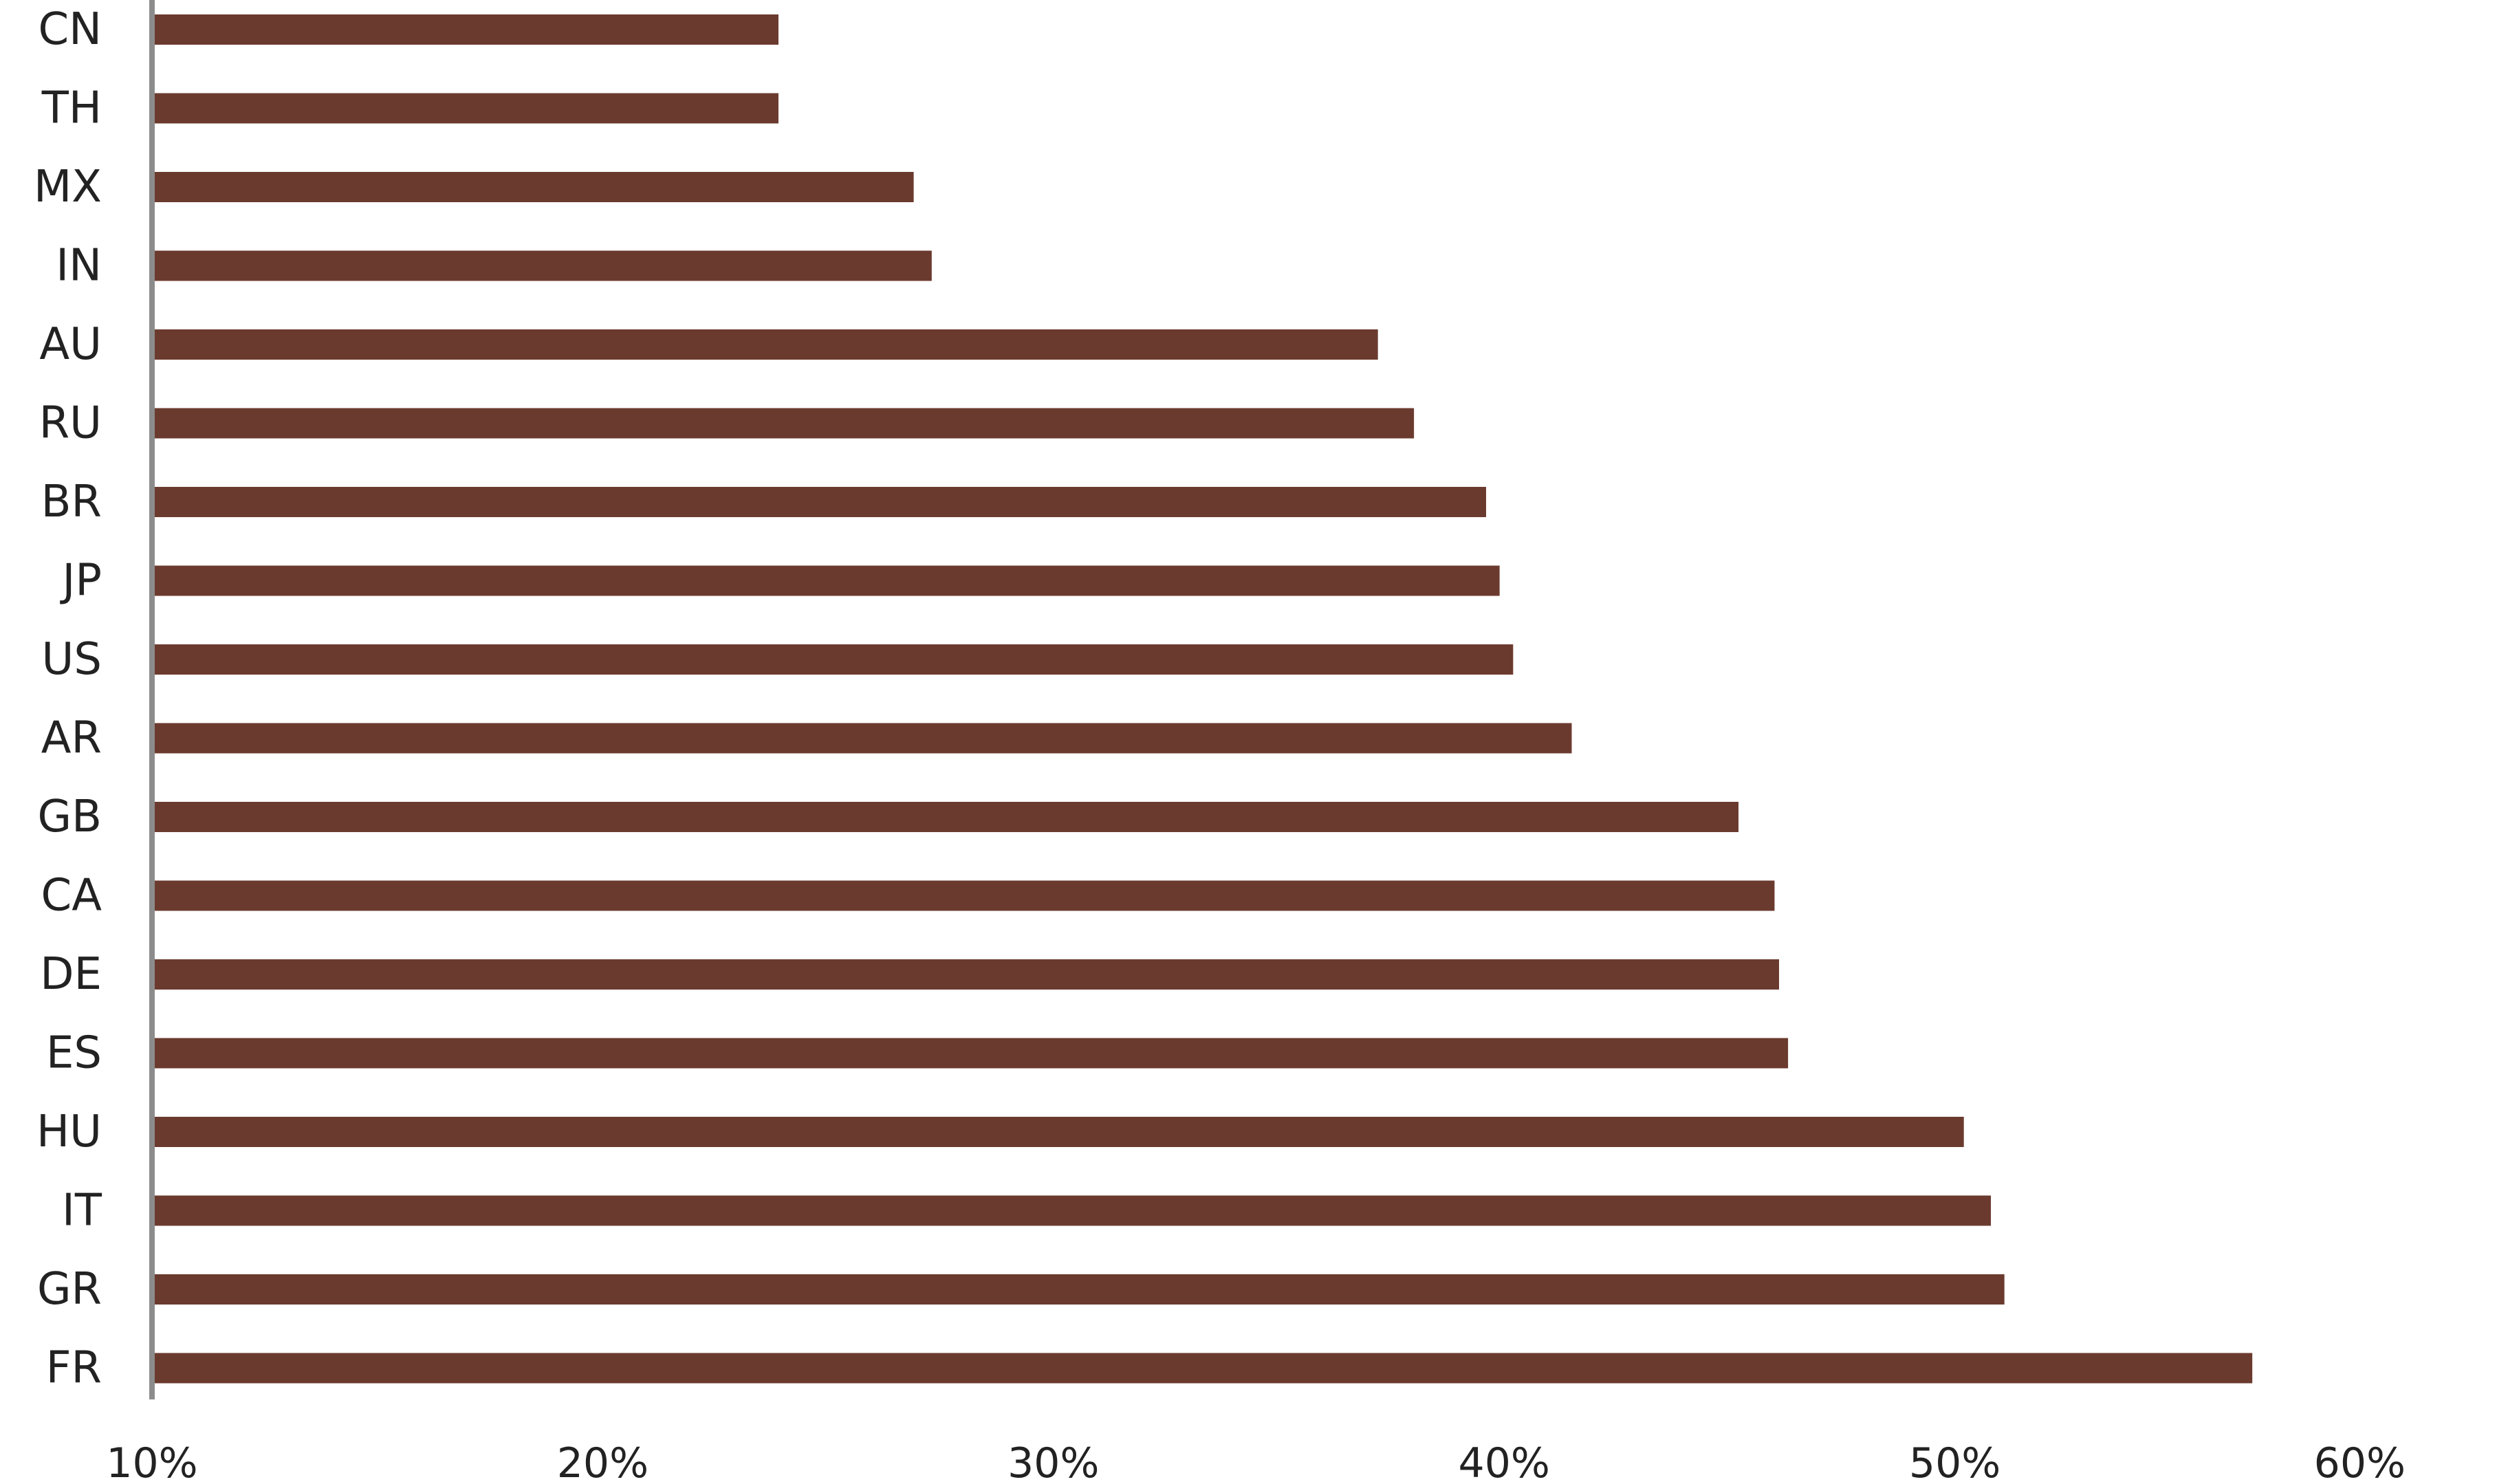  What do you see at coordinates (1203, 1369) in the screenshot?
I see `bar-fr` at bounding box center [1203, 1369].